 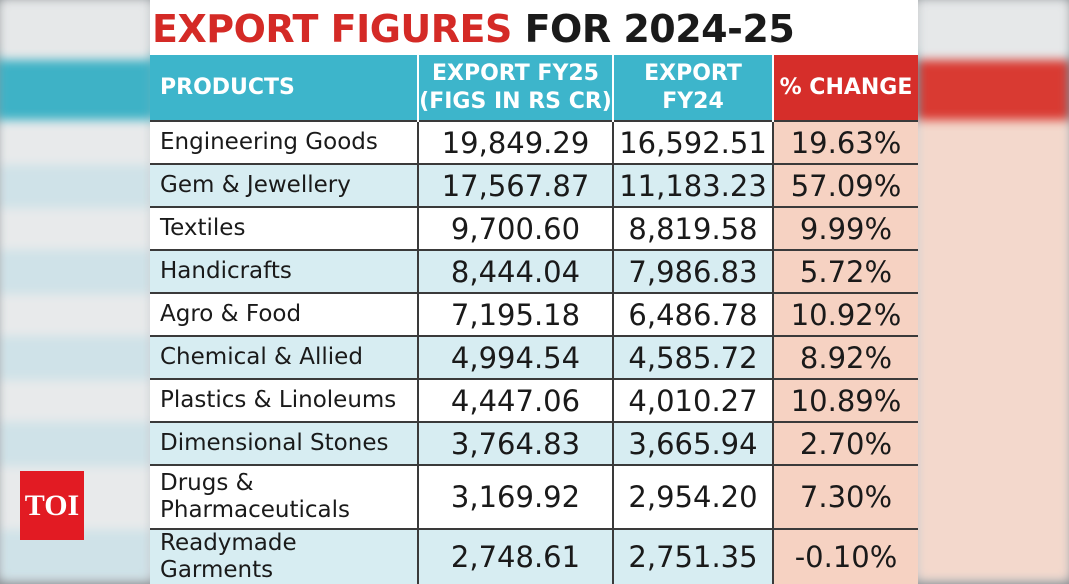 What do you see at coordinates (993, 290) in the screenshot?
I see `blurred-background-right` at bounding box center [993, 290].